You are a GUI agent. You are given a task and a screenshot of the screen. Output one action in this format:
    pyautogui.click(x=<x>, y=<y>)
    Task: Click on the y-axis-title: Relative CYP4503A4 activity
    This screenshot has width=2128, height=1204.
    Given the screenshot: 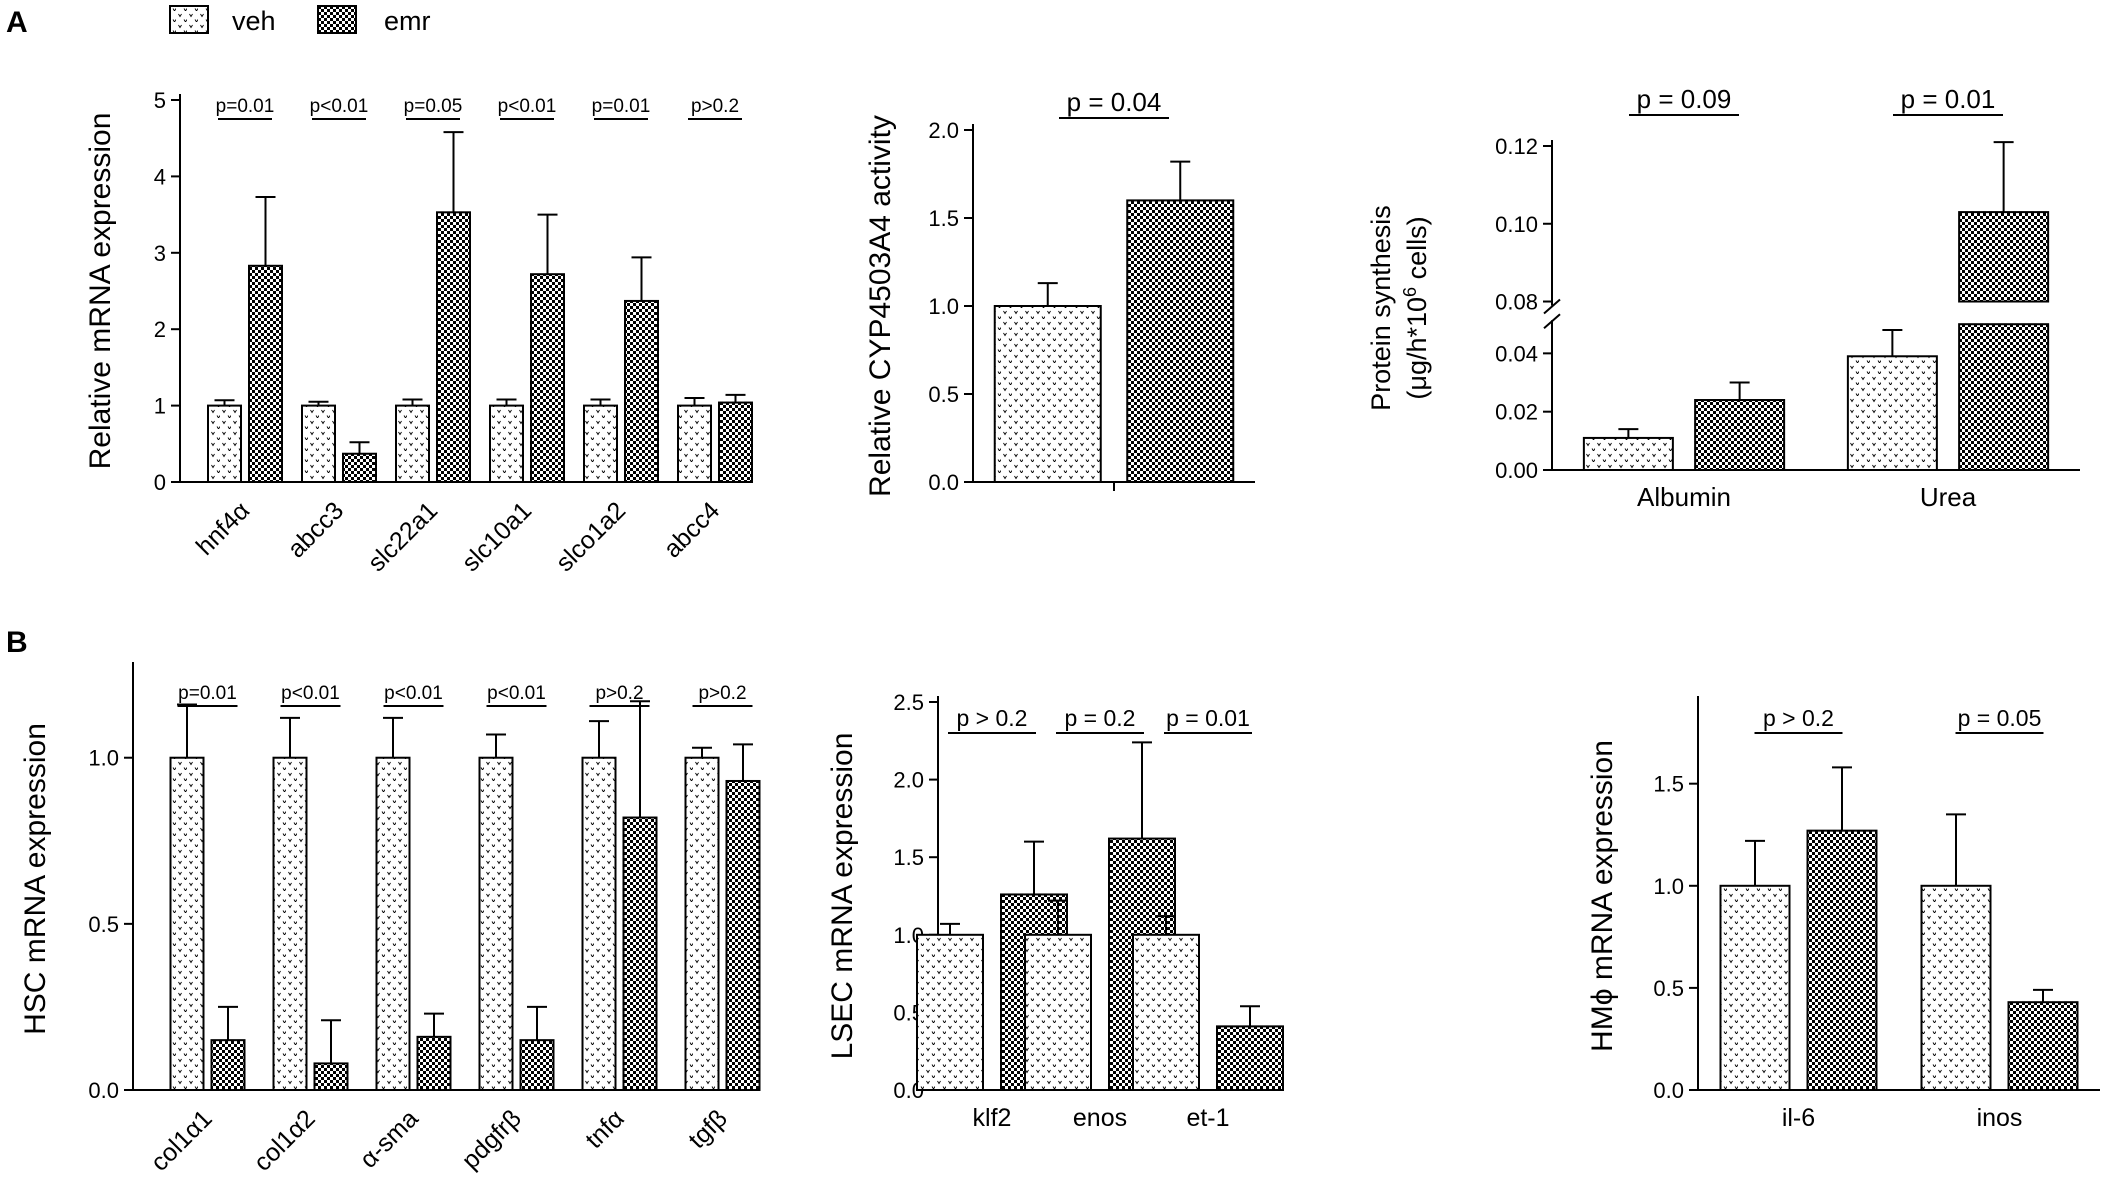 What is the action you would take?
    pyautogui.click(x=880, y=306)
    